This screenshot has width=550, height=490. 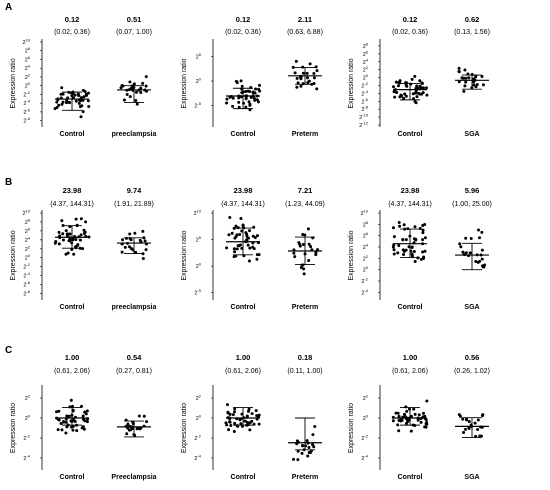 What do you see at coordinates (471, 477) in the screenshot?
I see `x-category-label-sga: SGA` at bounding box center [471, 477].